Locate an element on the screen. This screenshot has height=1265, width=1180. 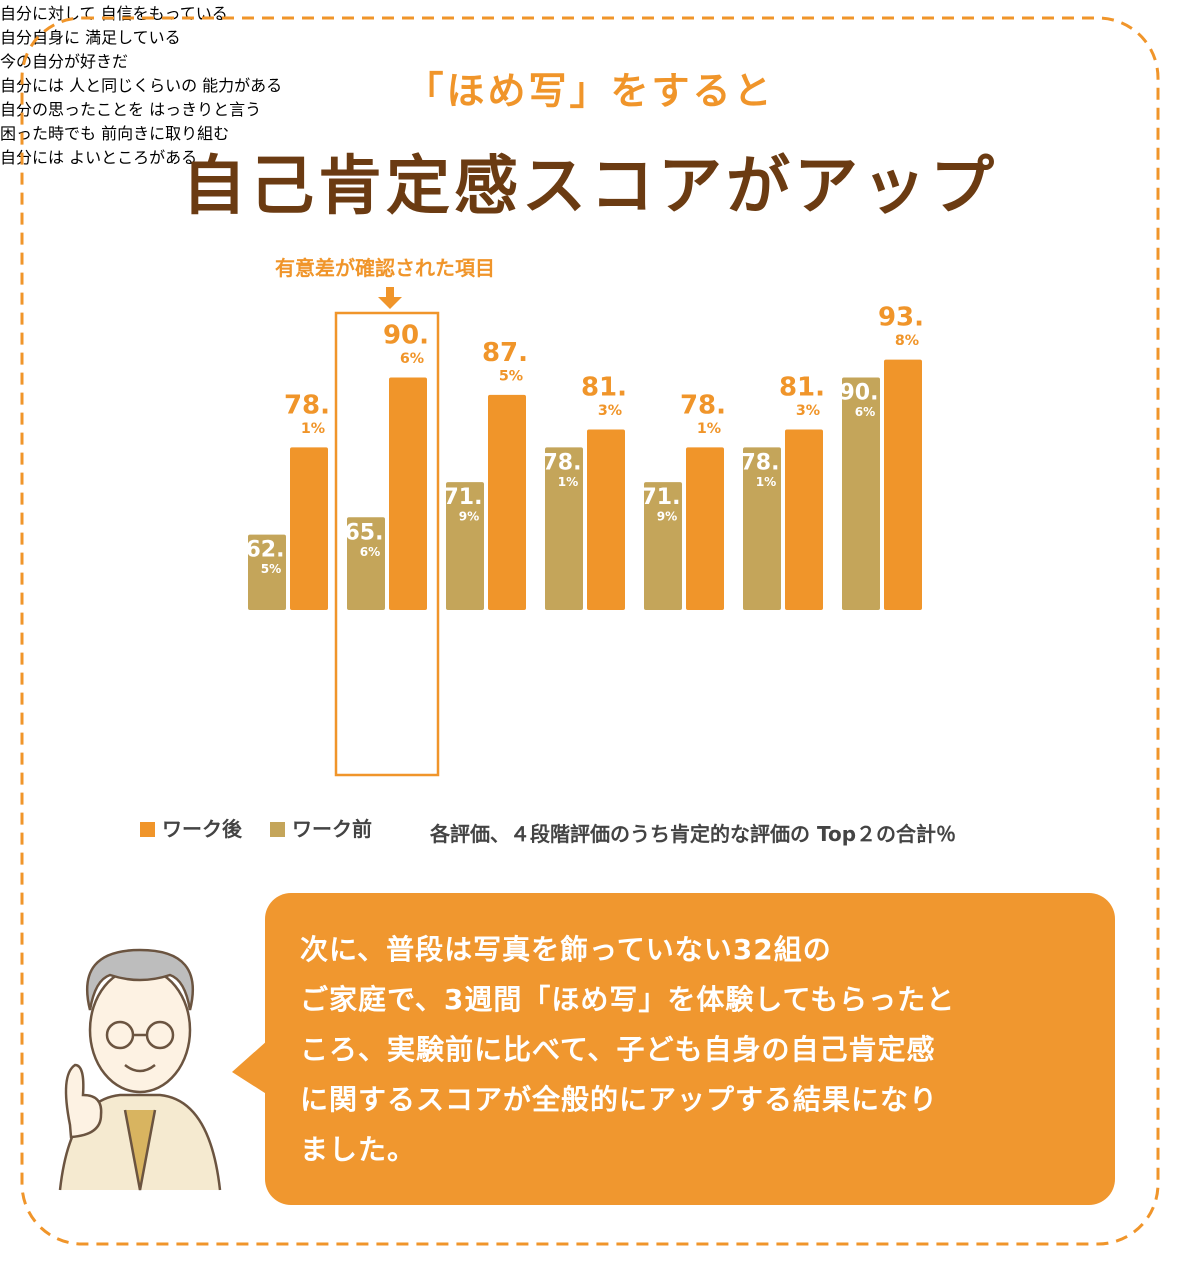
bubble-line: ころ、実験前に比べて、子ども自身の自己肯定感 is located at coordinates (618, 1049).